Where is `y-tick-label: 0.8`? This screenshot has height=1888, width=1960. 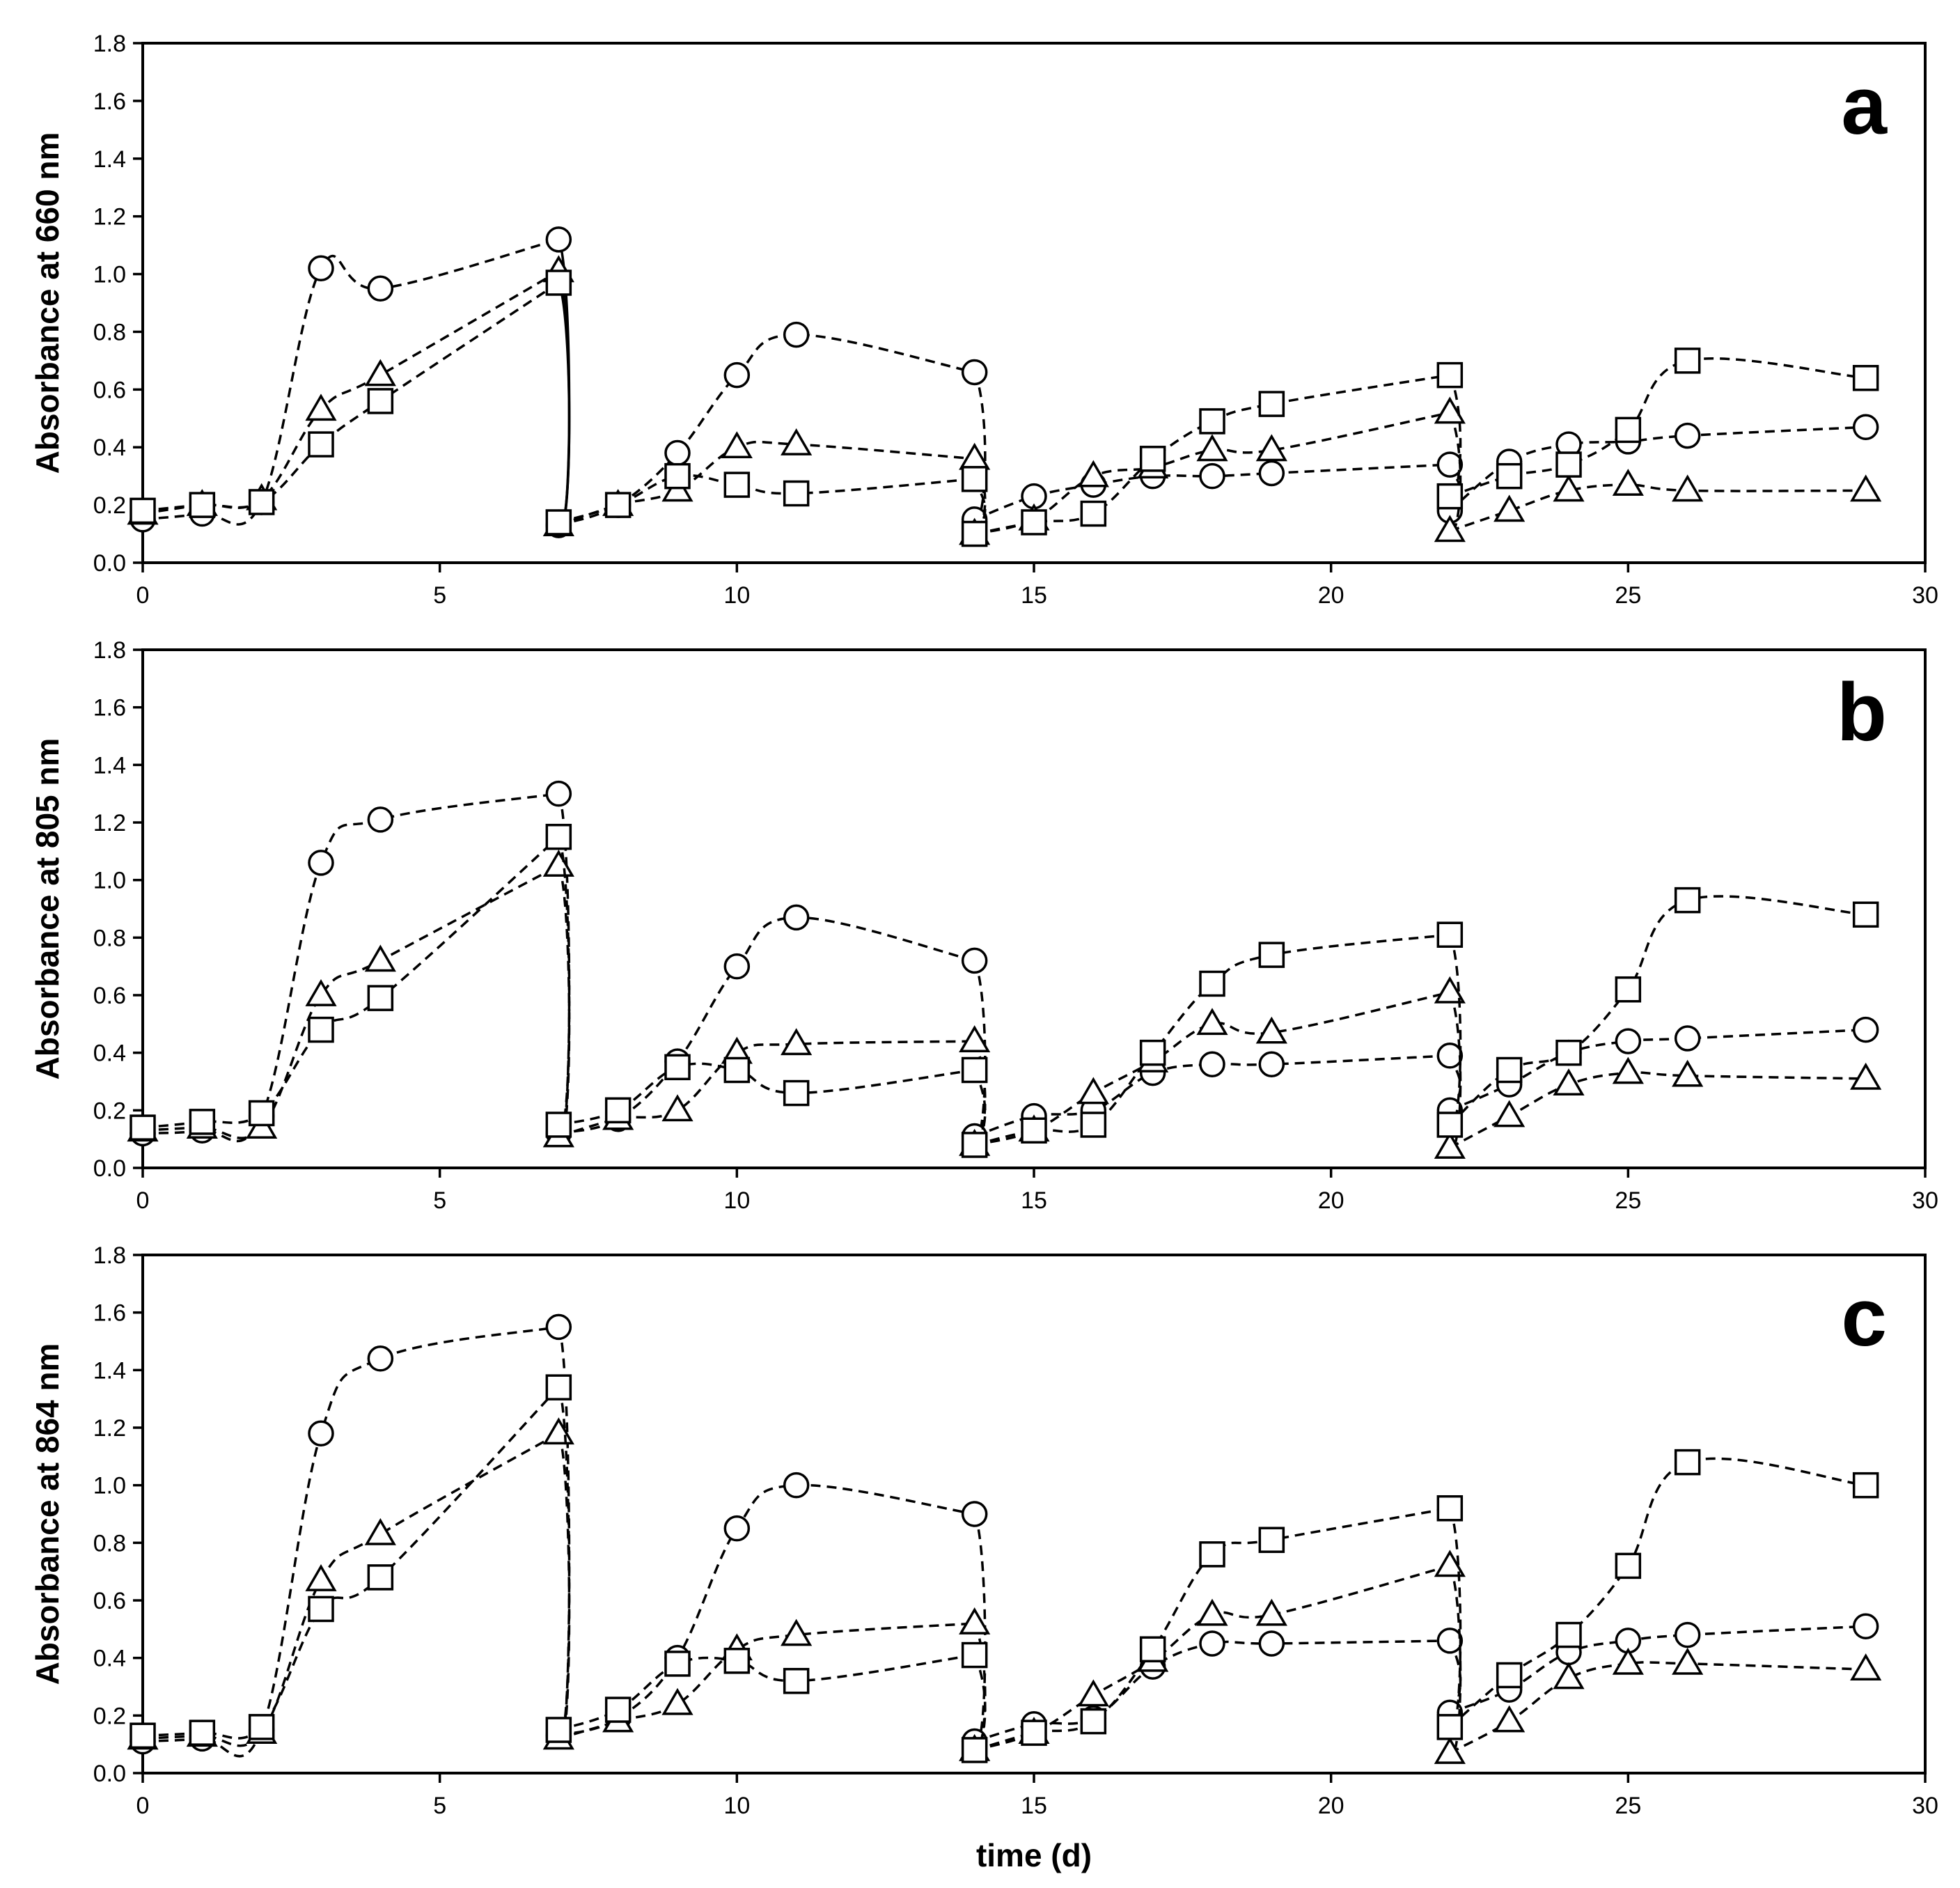 y-tick-label: 0.8 is located at coordinates (109, 938).